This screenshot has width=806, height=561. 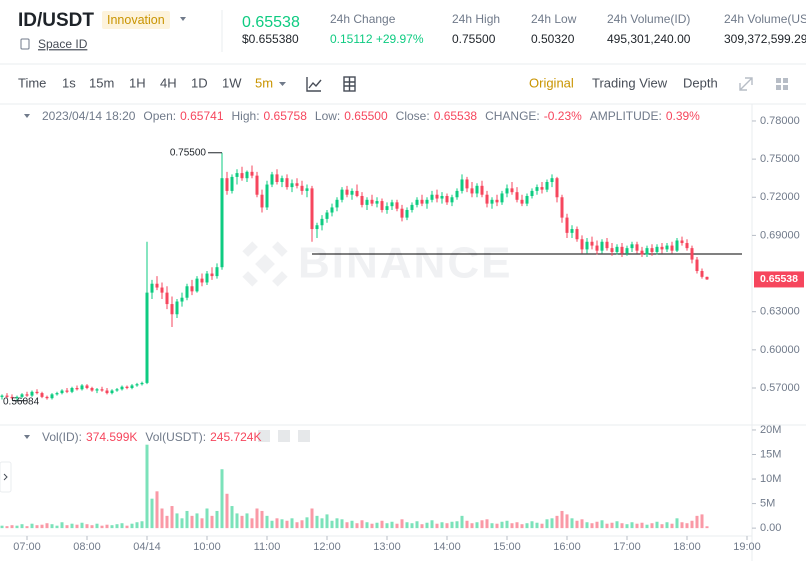 I want to click on tag: Innovation, so click(x=136, y=20).